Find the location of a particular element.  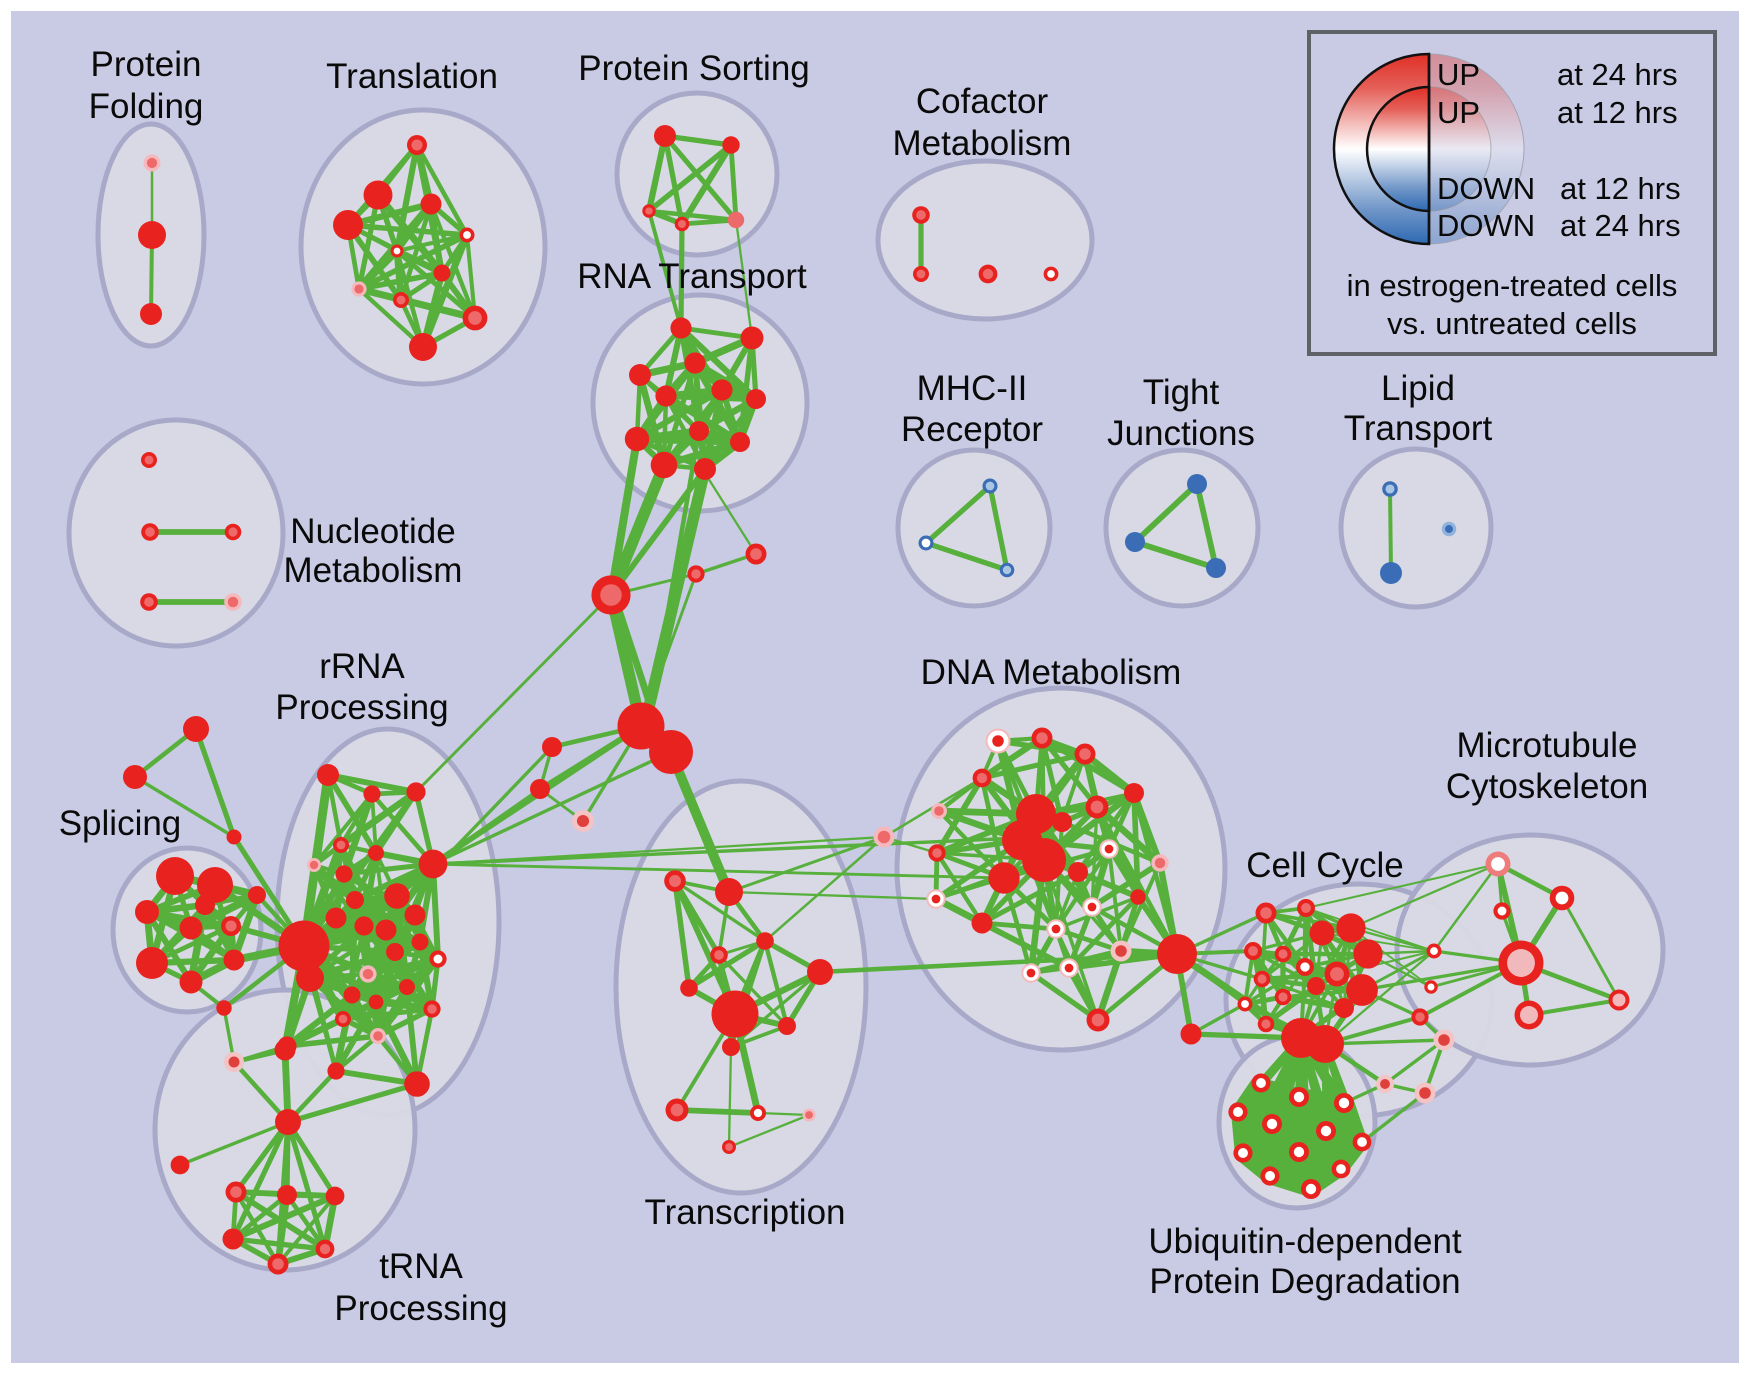

svg-text: Splicing is located at coordinates (120, 823).